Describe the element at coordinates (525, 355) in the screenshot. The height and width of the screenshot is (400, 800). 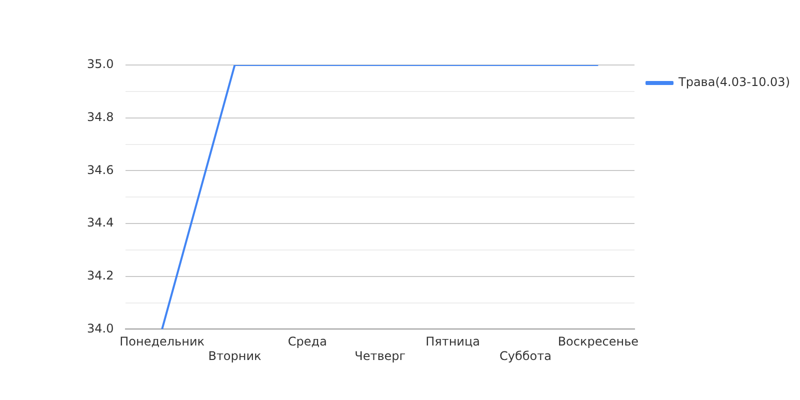
I see `x-tick-label: Суббота` at that location.